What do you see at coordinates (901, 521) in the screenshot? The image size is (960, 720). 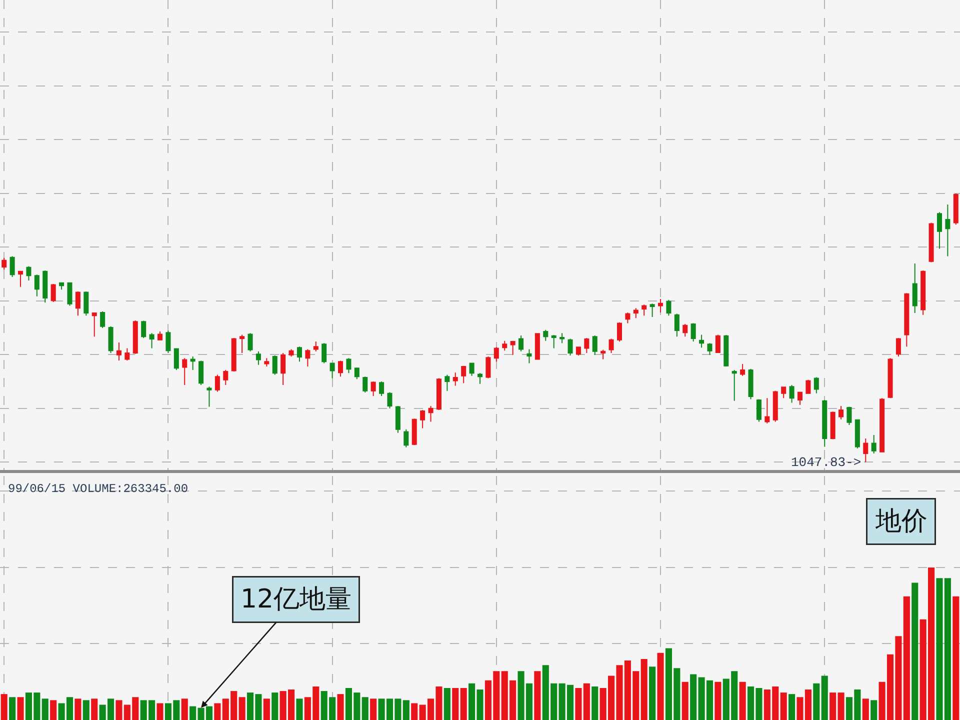 I see `text: 地价` at bounding box center [901, 521].